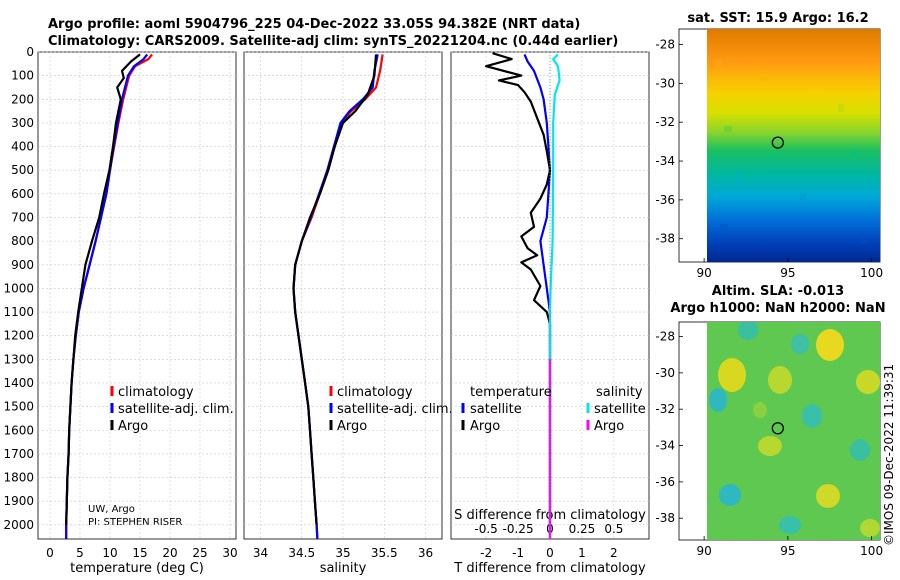 This screenshot has height=580, width=900. What do you see at coordinates (614, 553) in the screenshot?
I see `x-tick-label: 2` at bounding box center [614, 553].